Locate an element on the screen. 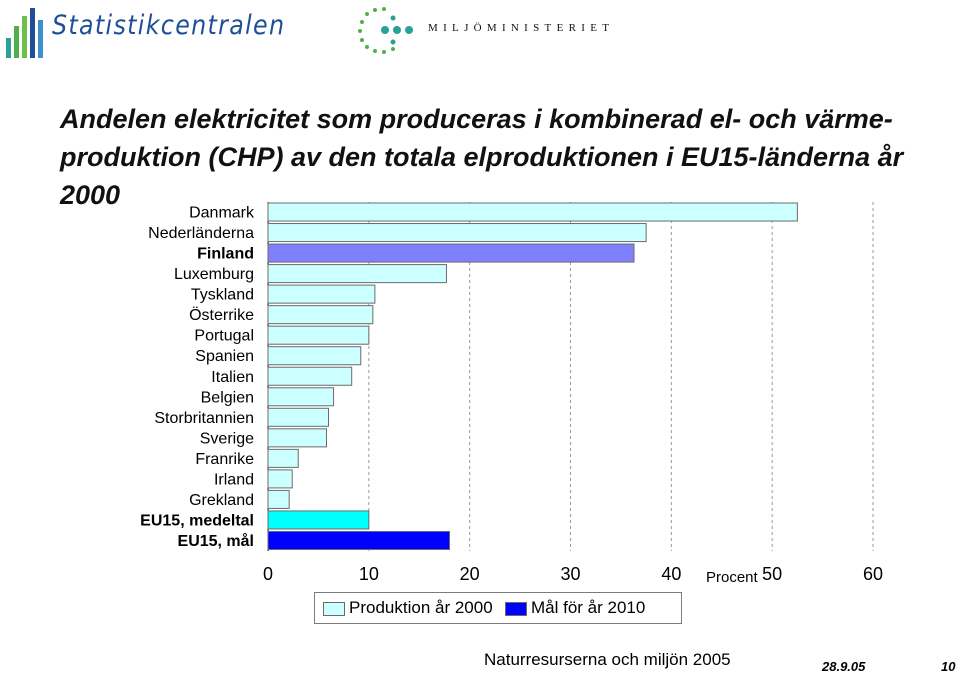 Image resolution: width=959 pixels, height=674 pixels. category-label: Storbritannien is located at coordinates (204, 418).